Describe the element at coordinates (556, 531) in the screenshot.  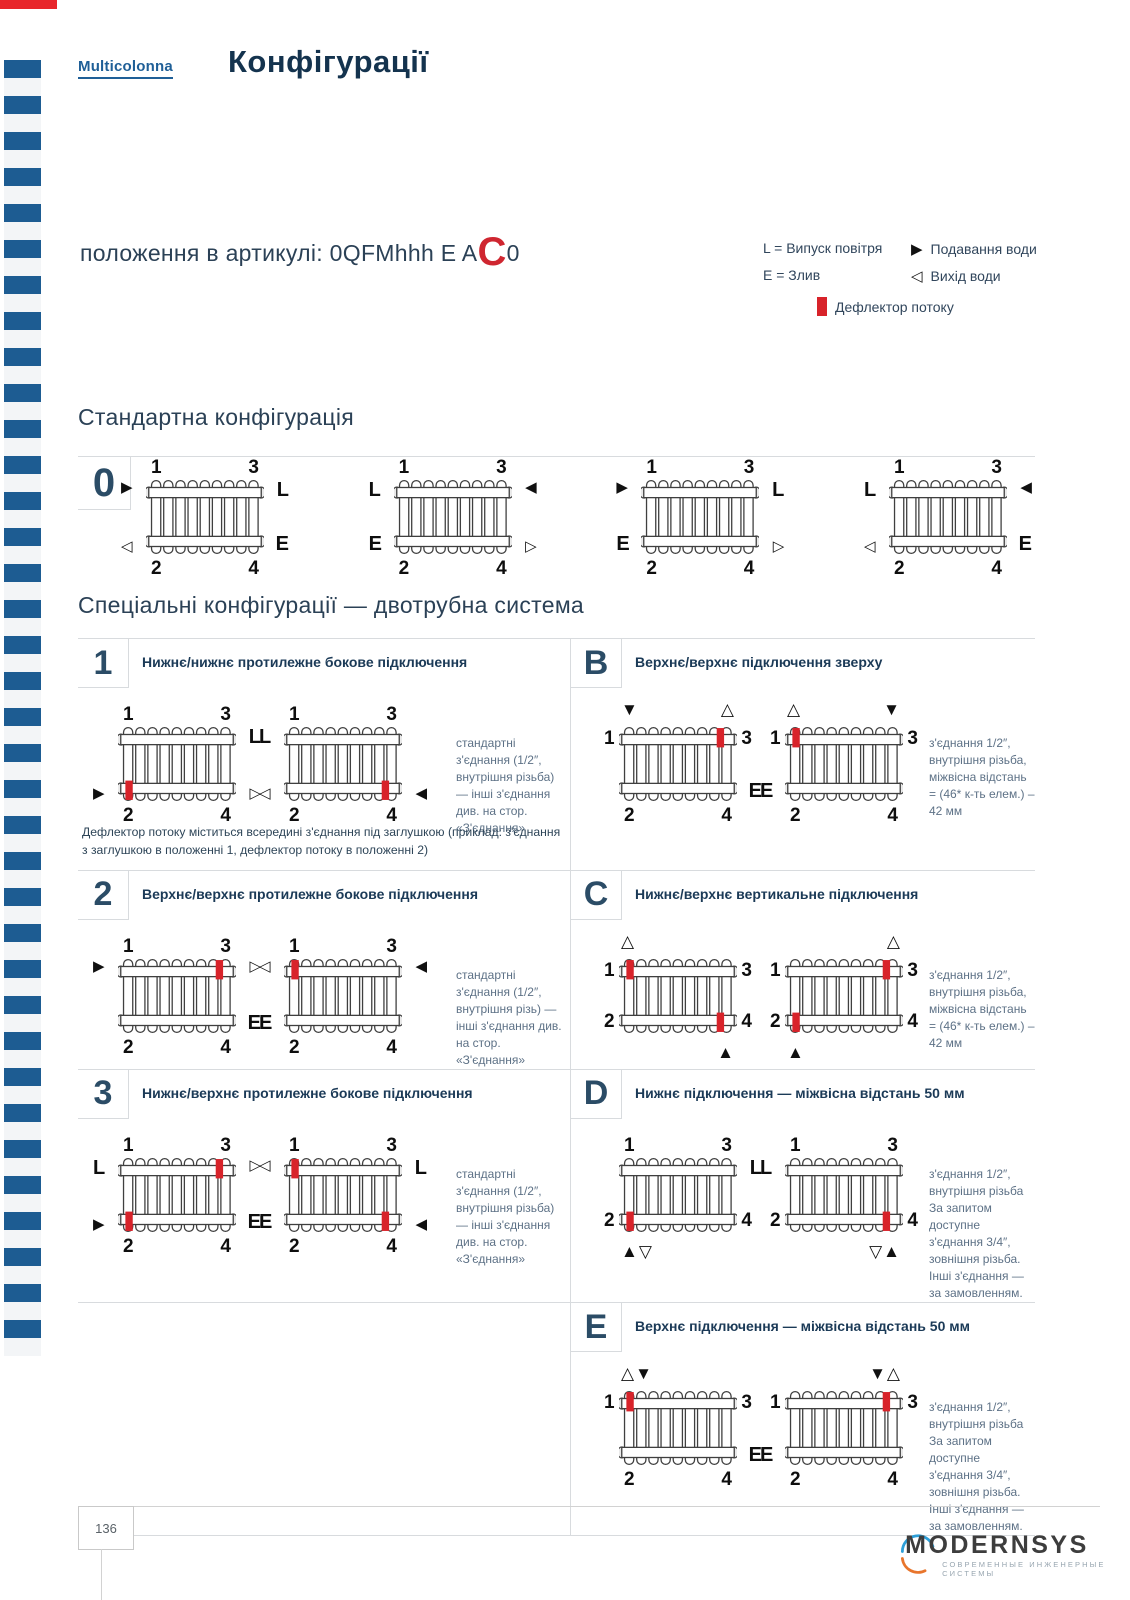
I see `standard-configuration-row: 0 1 3 2 4 ▶ L ◁ E 1 3 2 4 L ◀ E ▷ 1 3 2 4 ▶ L E ▷ 1 3 2 4 L ◀ ◁ E` at that location.